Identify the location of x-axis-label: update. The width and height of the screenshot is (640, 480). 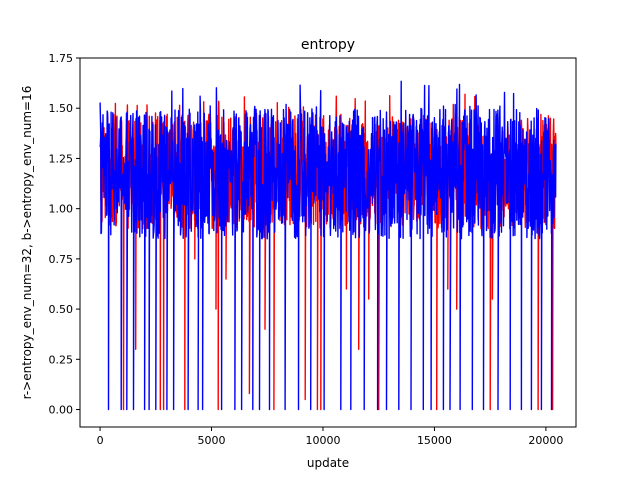
(328, 463).